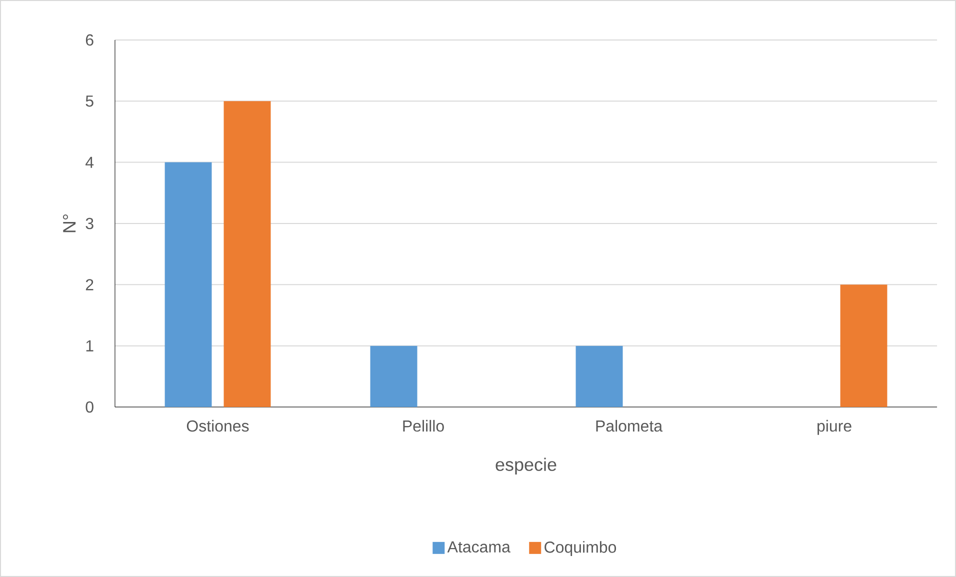 This screenshot has height=577, width=956. I want to click on x-tick-label: Ostiones, so click(217, 426).